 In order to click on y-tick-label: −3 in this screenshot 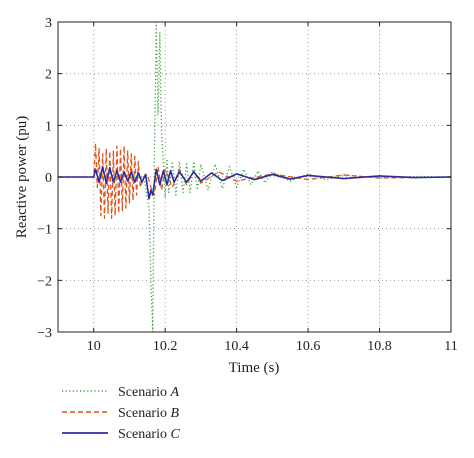, I will do `click(44, 333)`.